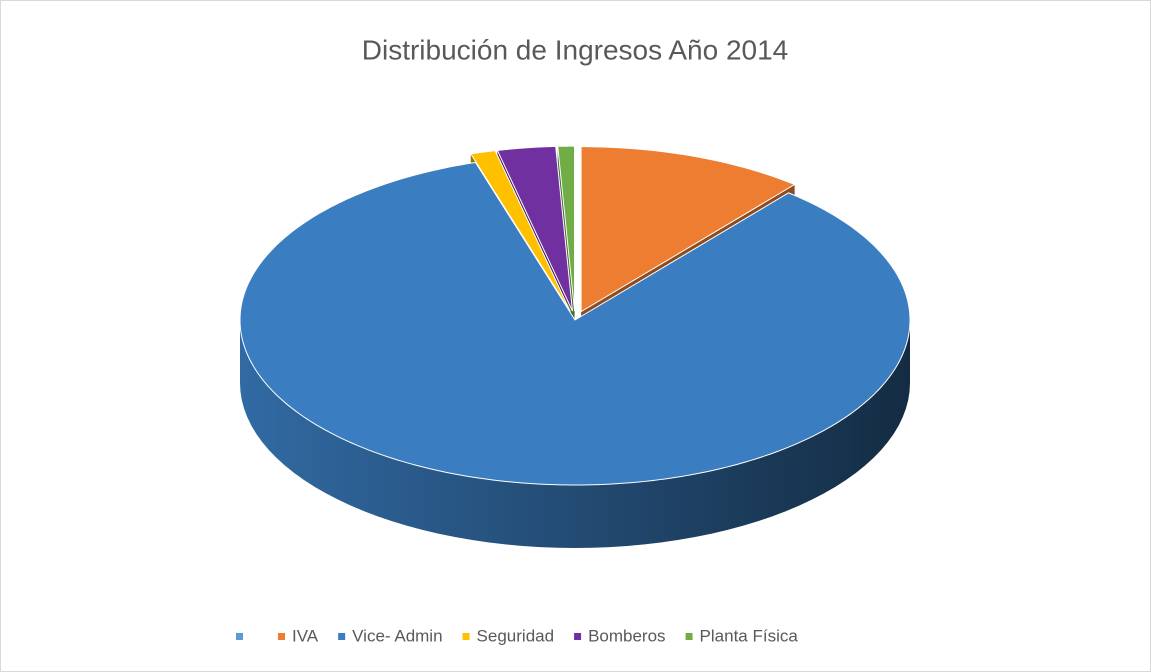  Describe the element at coordinates (749, 635) in the screenshot. I see `legend-label: Planta Física` at that location.